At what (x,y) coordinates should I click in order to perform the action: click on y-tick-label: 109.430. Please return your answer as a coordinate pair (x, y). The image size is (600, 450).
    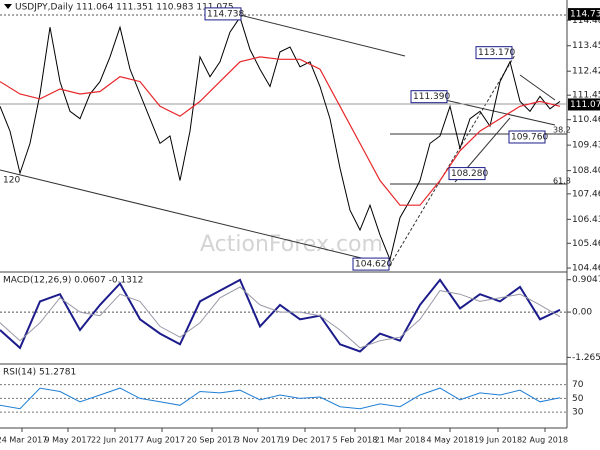
    Looking at the image, I should click on (586, 146).